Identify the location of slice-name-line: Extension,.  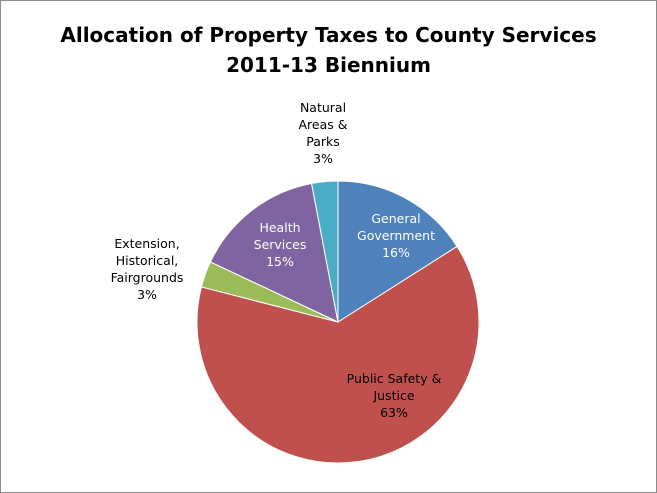
(146, 243).